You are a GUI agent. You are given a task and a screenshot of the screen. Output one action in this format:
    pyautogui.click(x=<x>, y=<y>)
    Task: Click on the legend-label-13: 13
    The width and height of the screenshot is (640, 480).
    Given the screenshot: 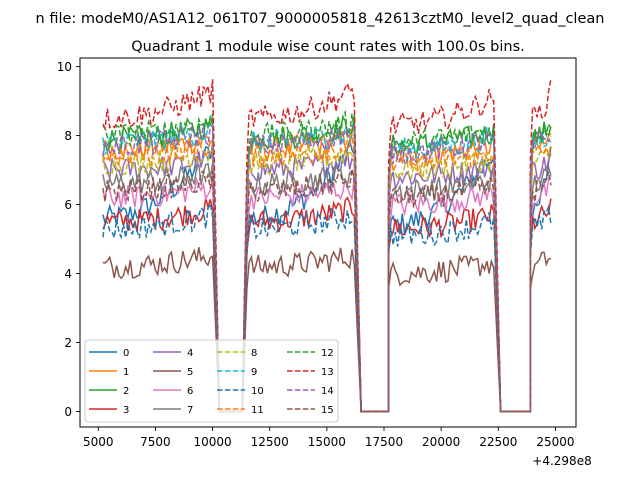 What is the action you would take?
    pyautogui.click(x=327, y=372)
    